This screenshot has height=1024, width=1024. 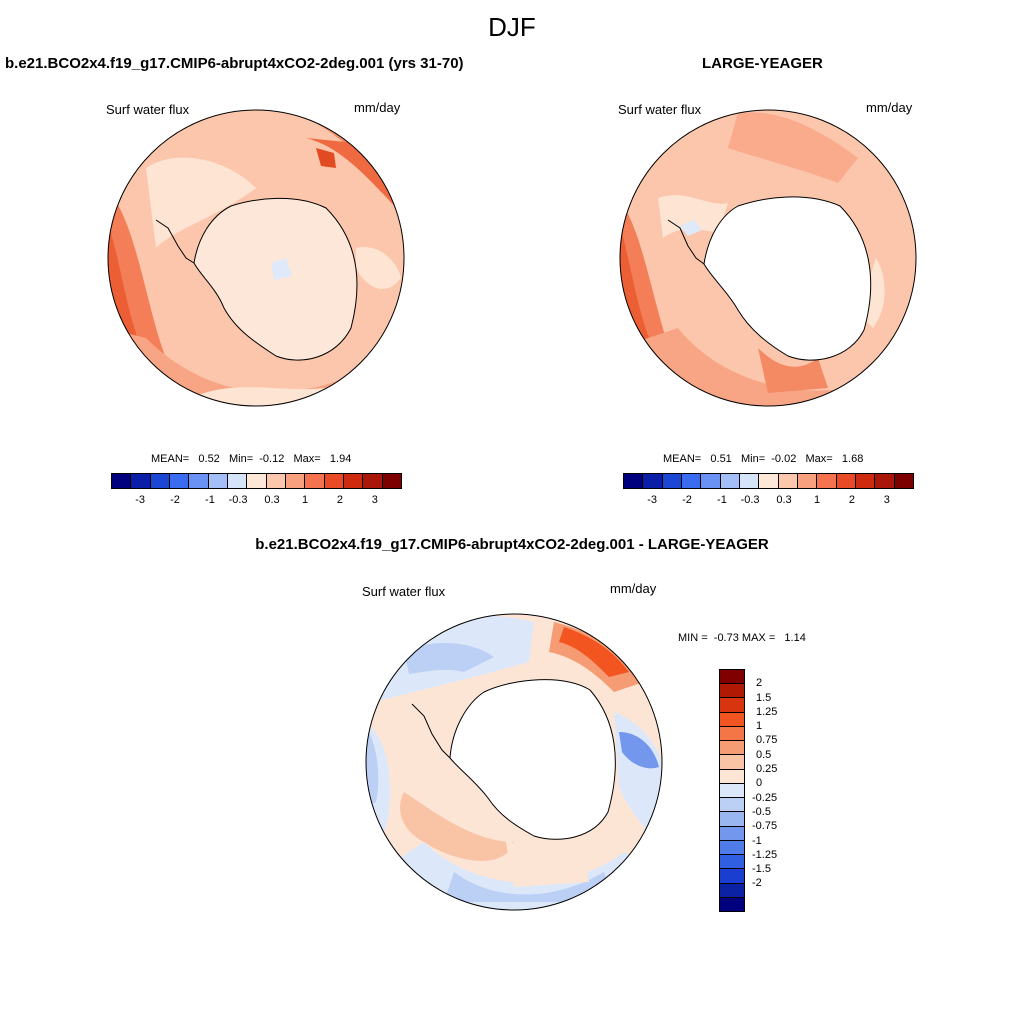 What do you see at coordinates (693, 638) in the screenshot?
I see `diff-min-label: MIN =` at bounding box center [693, 638].